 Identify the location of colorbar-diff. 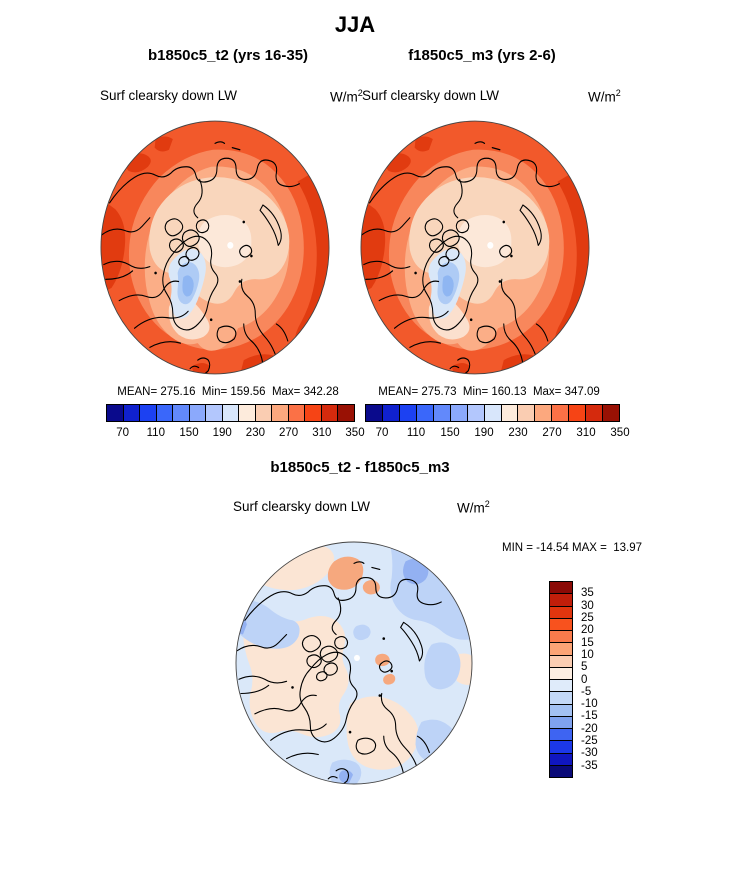
(561, 679).